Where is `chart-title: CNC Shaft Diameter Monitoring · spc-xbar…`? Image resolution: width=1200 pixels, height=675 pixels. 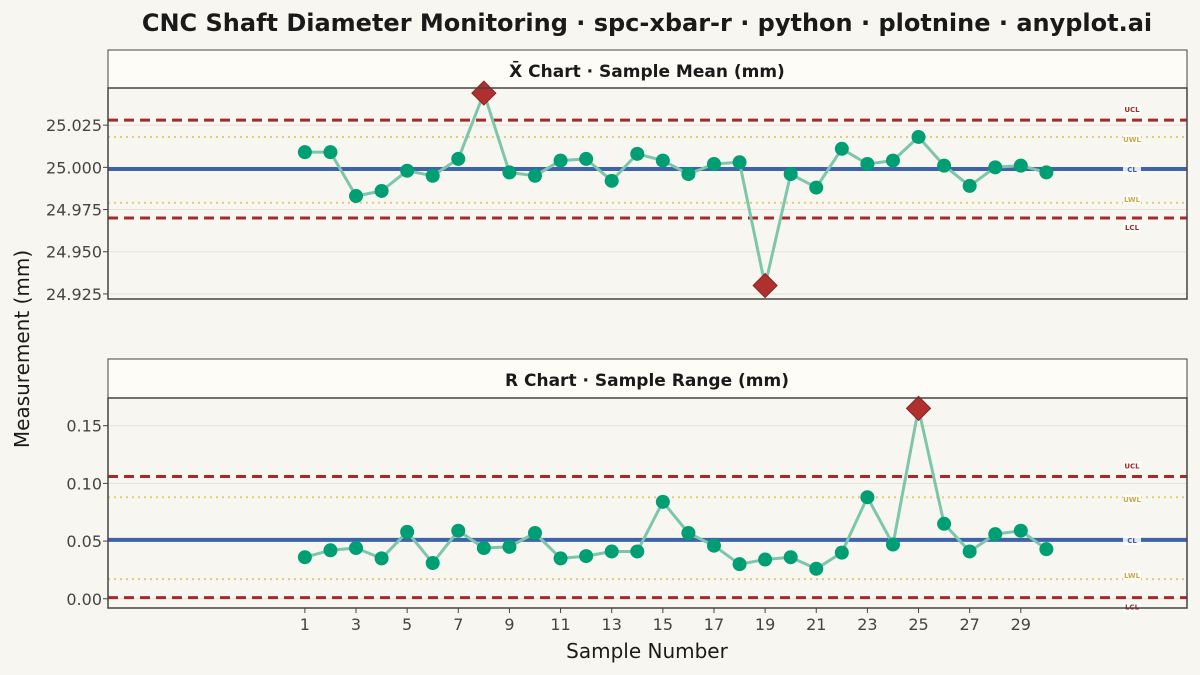
chart-title: CNC Shaft Diameter Monitoring · spc-xbar… is located at coordinates (647, 23).